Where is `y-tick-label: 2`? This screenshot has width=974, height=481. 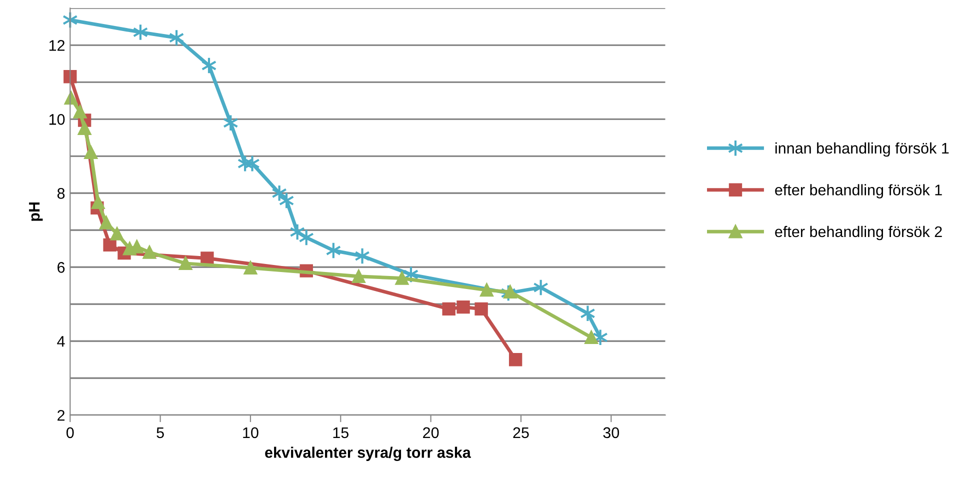
y-tick-label: 2 is located at coordinates (61, 415).